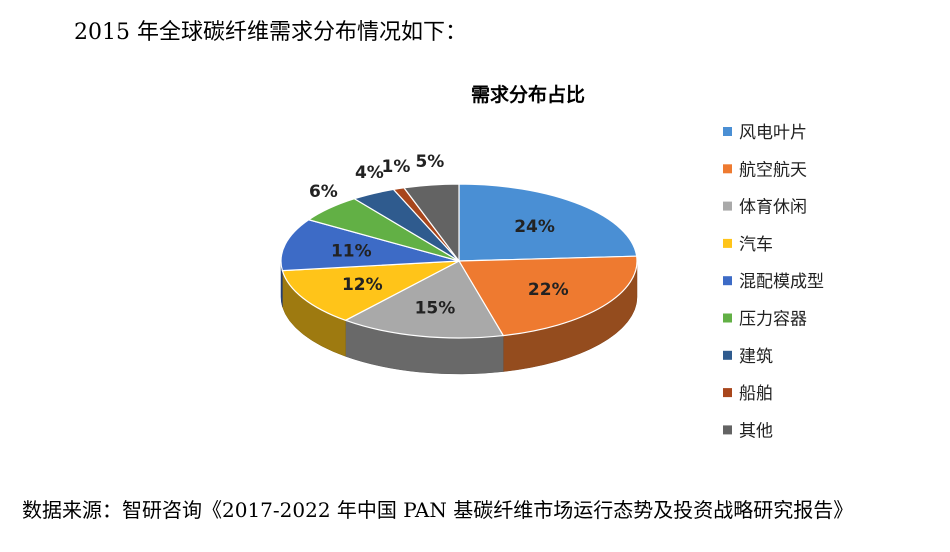 This screenshot has height=552, width=950. I want to click on legend-label-0: 风电叶片, so click(773, 133).